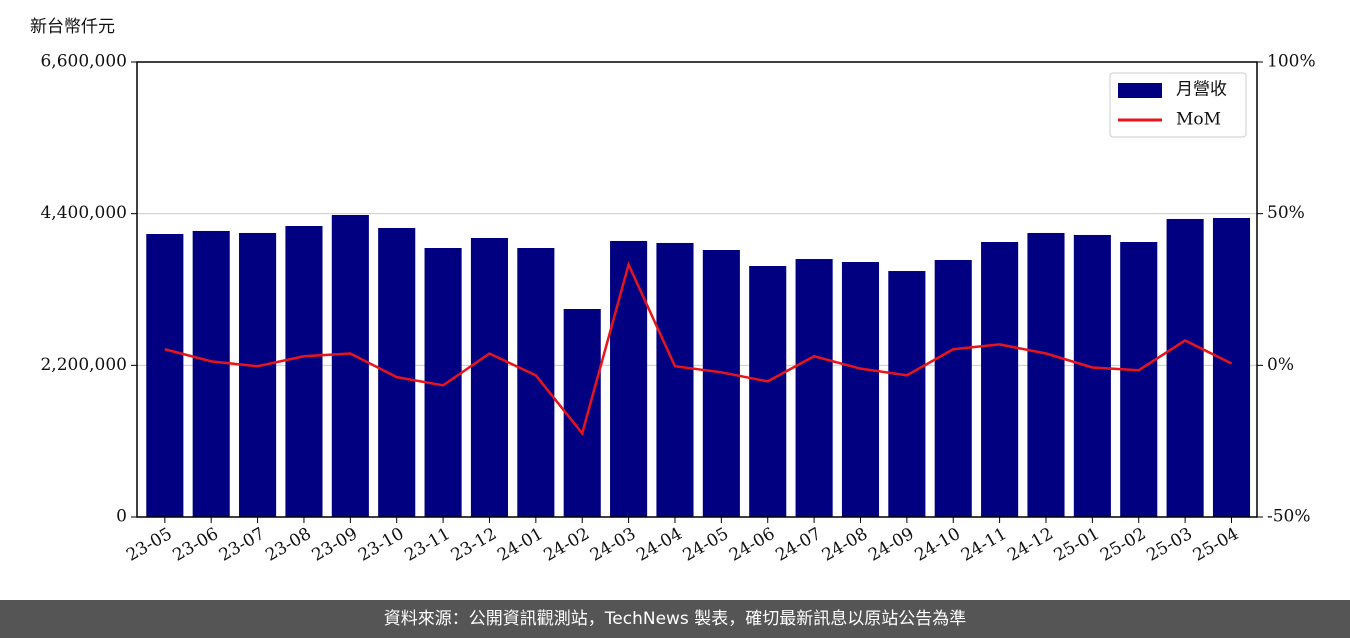 The width and height of the screenshot is (1350, 638). I want to click on x-tick-label: 25-02, so click(1123, 545).